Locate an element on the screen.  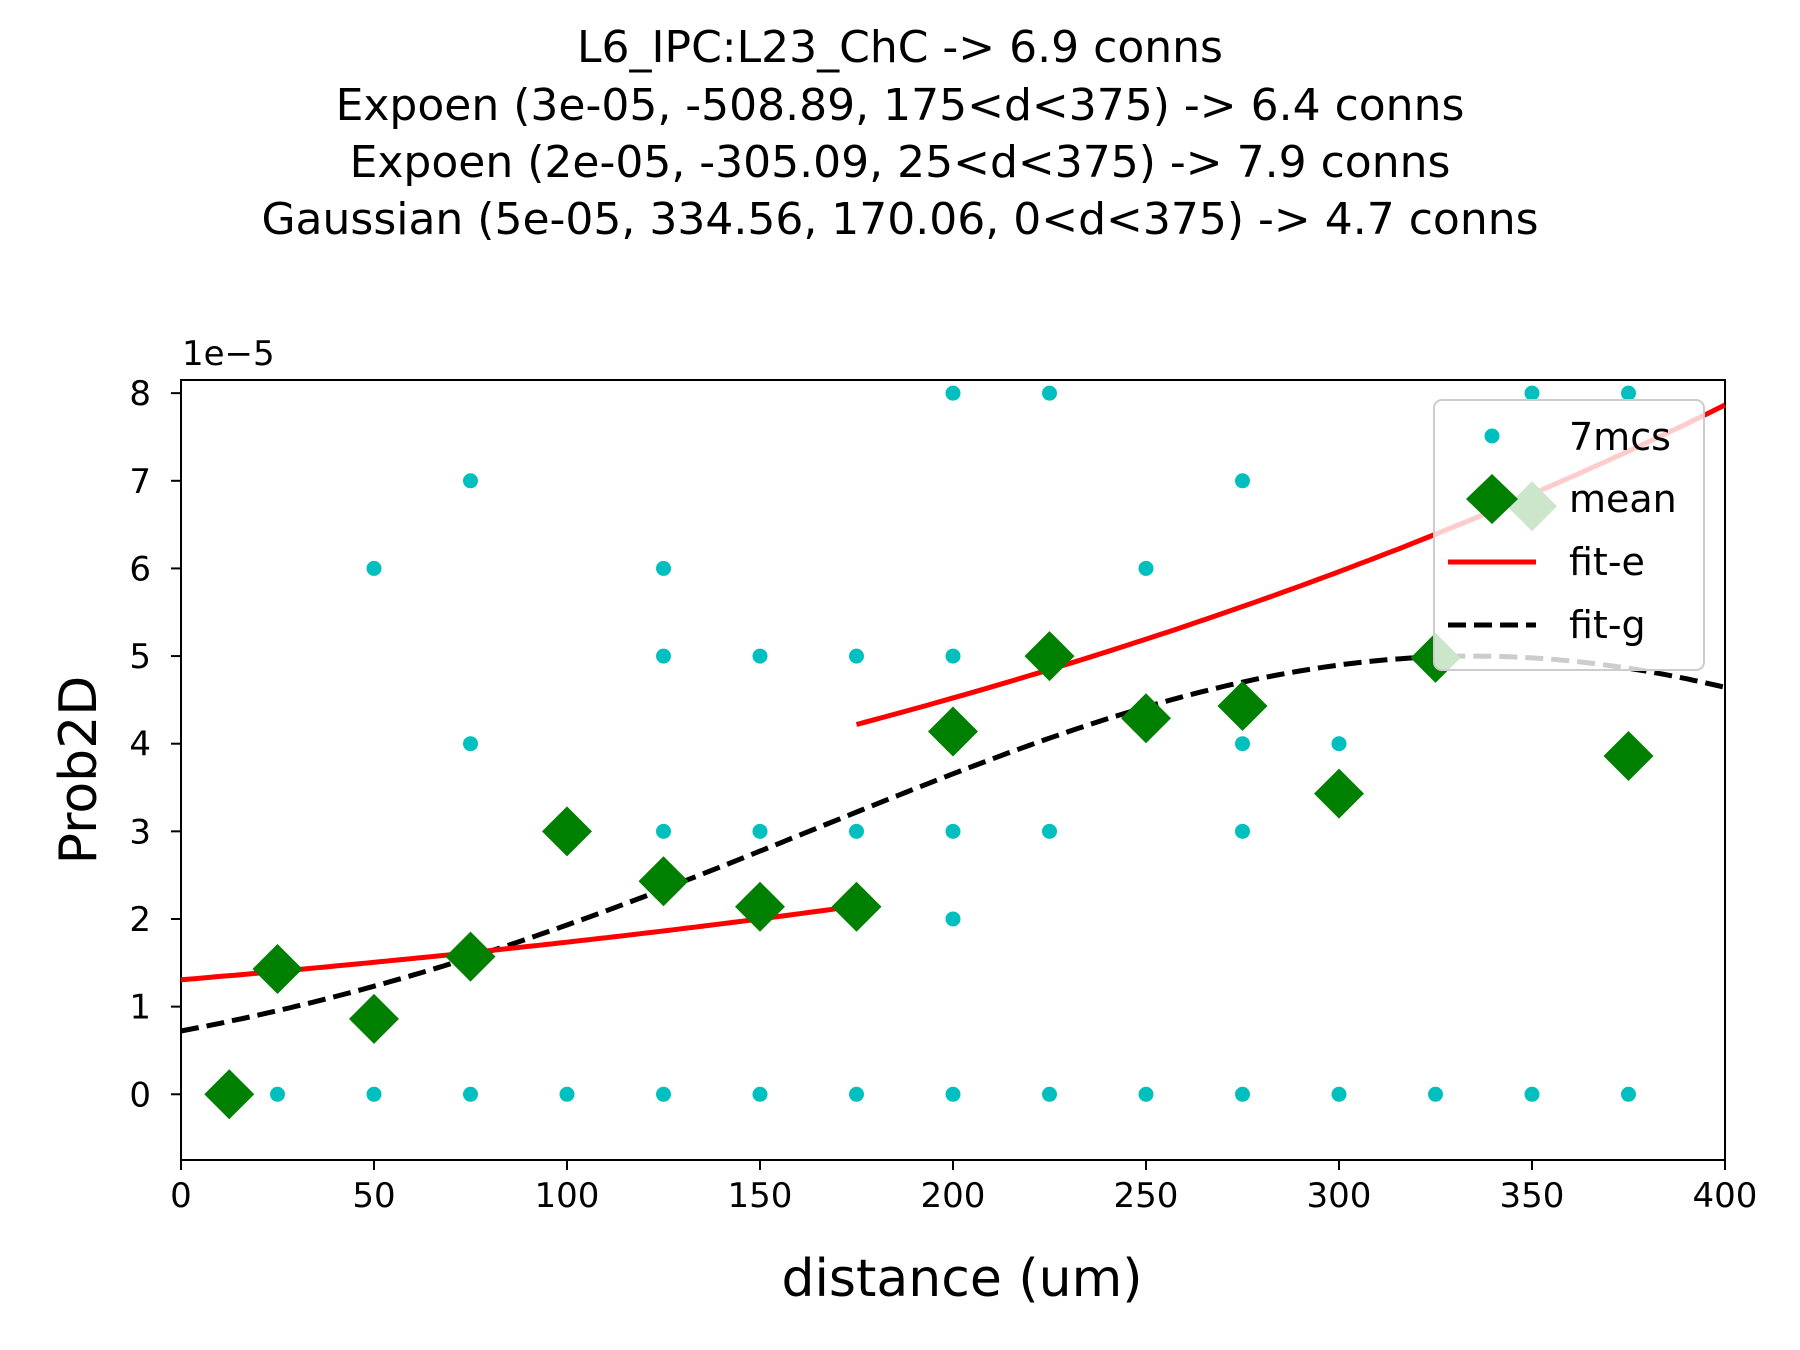
y-axis-label: Prob2D is located at coordinates (79, 770).